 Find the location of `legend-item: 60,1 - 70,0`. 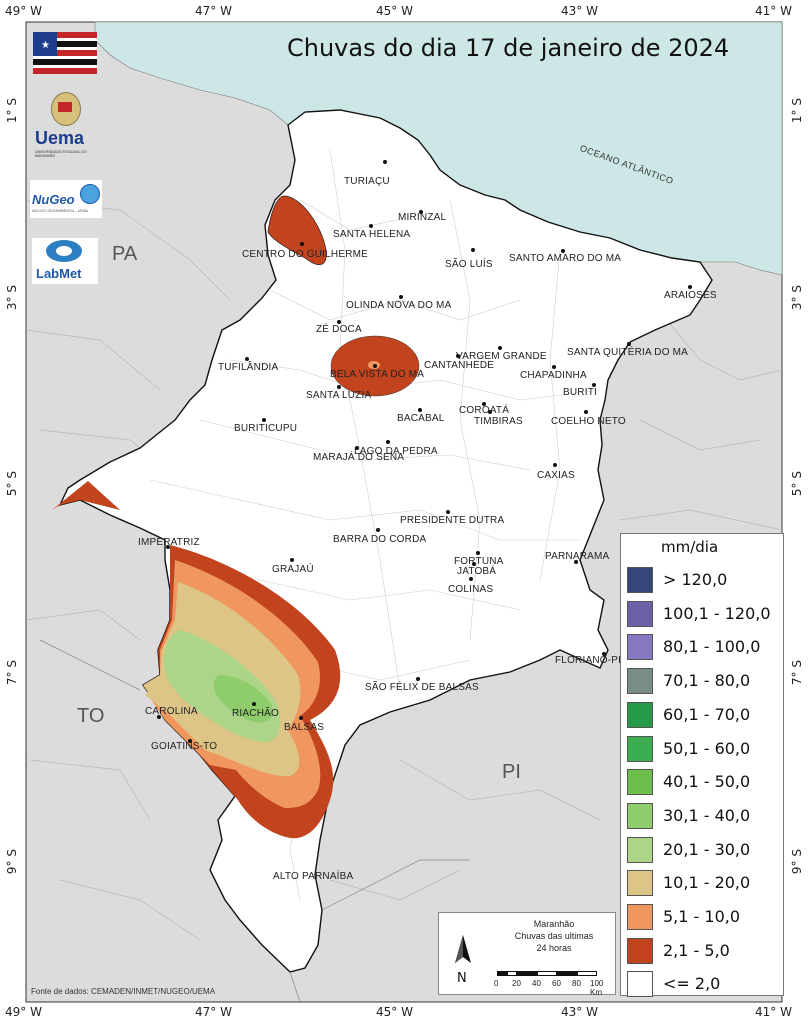

legend-item: 60,1 - 70,0 is located at coordinates (704, 715).